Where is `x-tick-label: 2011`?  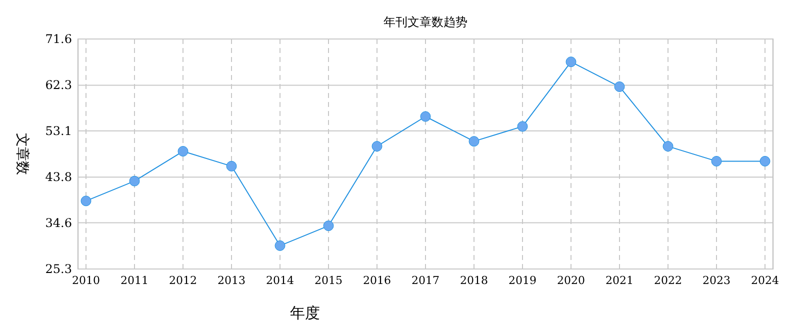 x-tick-label: 2011 is located at coordinates (134, 280).